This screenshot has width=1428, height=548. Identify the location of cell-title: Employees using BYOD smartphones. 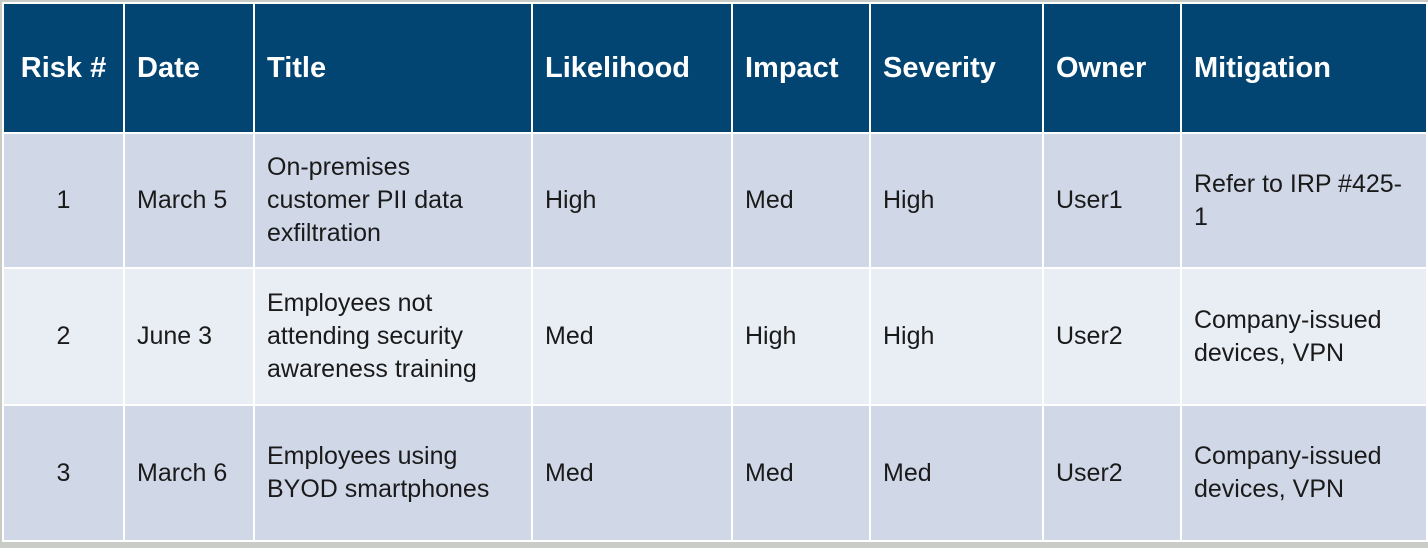
(393, 473).